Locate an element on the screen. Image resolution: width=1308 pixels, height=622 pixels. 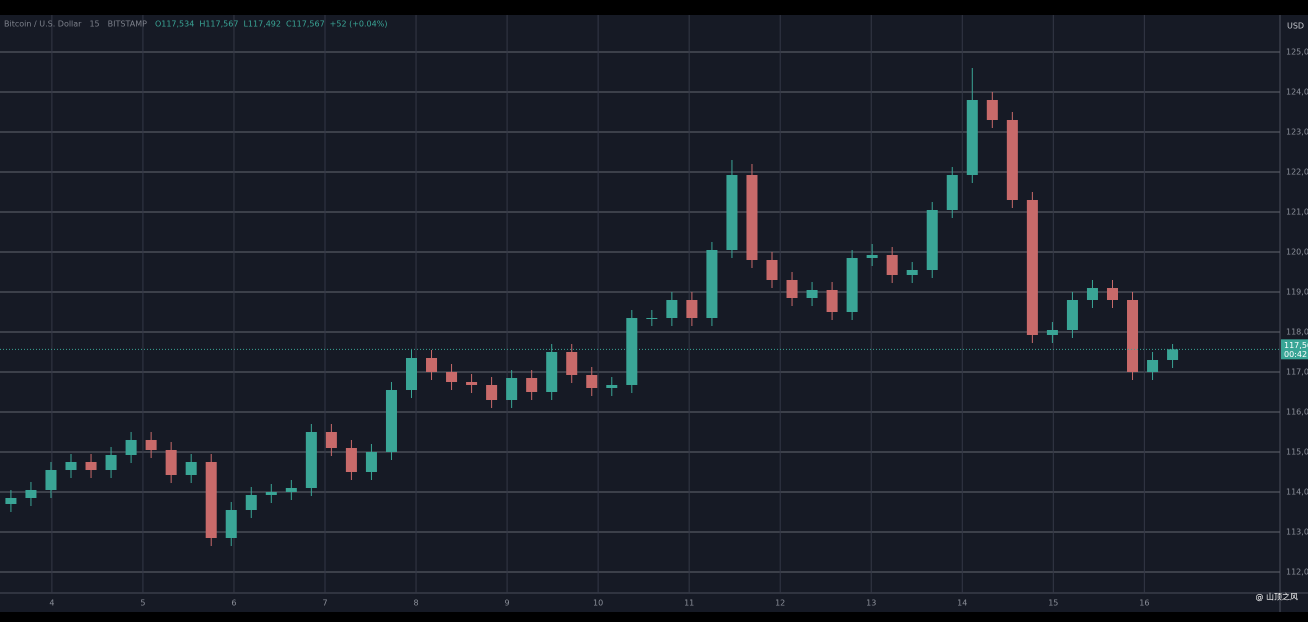
x-tick-label: 10 is located at coordinates (598, 603).